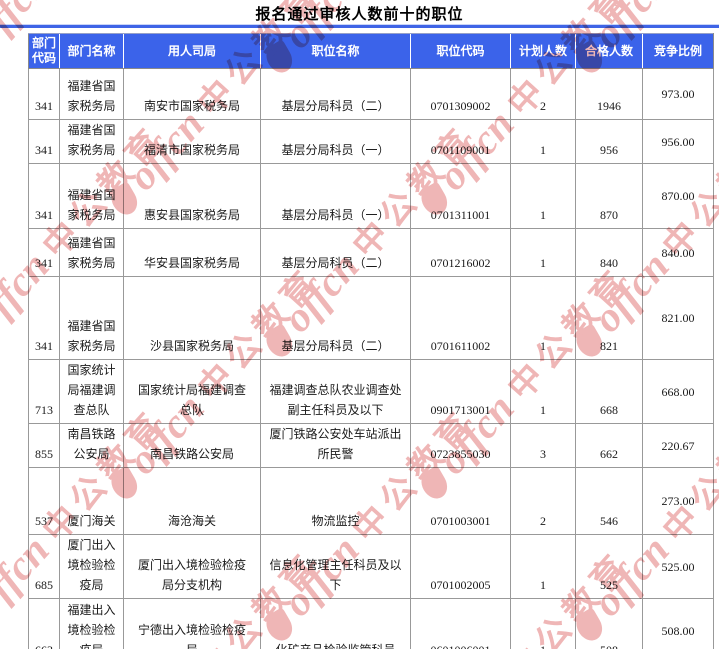 Image resolution: width=719 pixels, height=649 pixels. I want to click on col-header-bureau: 用人司局, so click(192, 51).